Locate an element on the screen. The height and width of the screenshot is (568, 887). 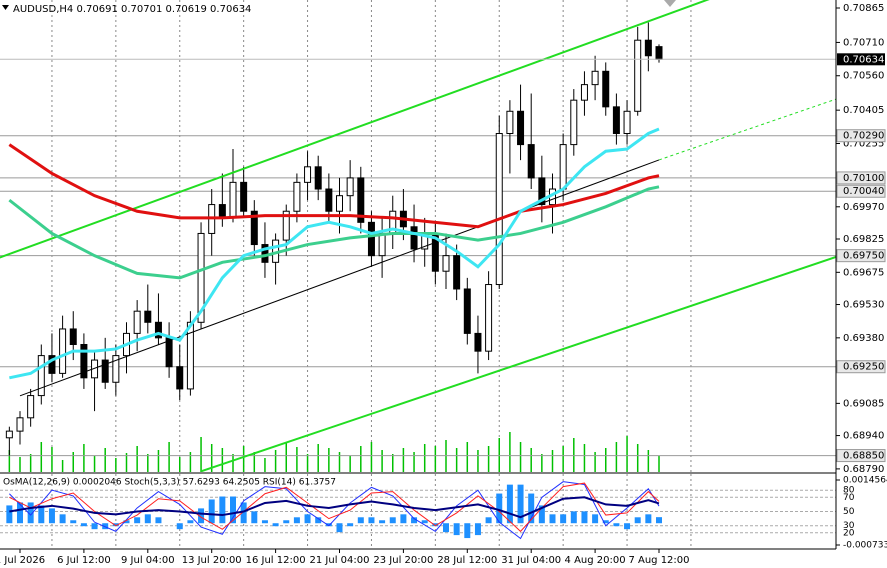
last-price-label: 0.70634 is located at coordinates (863, 59).